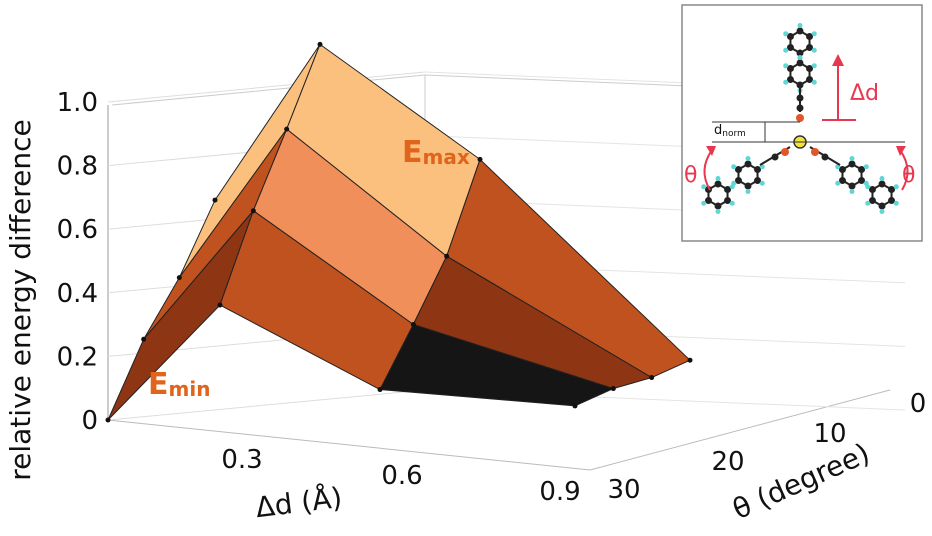 The width and height of the screenshot is (932, 536). Describe the element at coordinates (918, 404) in the screenshot. I see `z-tick-label: 0` at that location.